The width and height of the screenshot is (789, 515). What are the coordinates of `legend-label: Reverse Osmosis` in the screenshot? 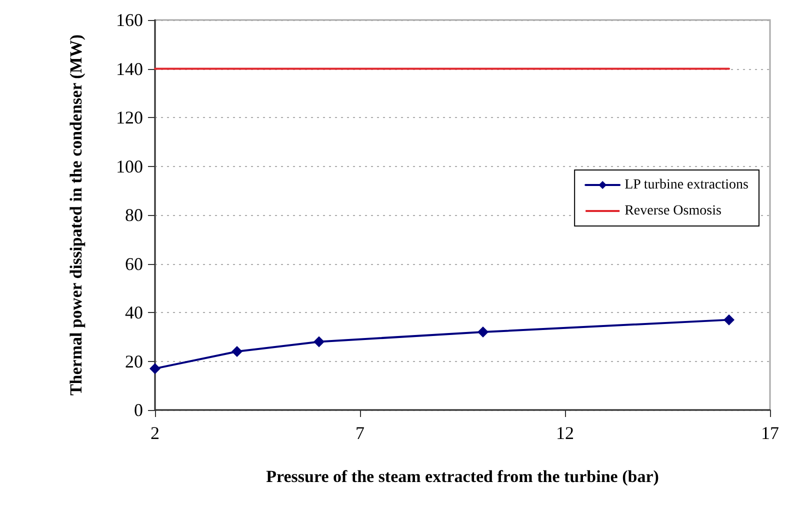 It's located at (673, 211).